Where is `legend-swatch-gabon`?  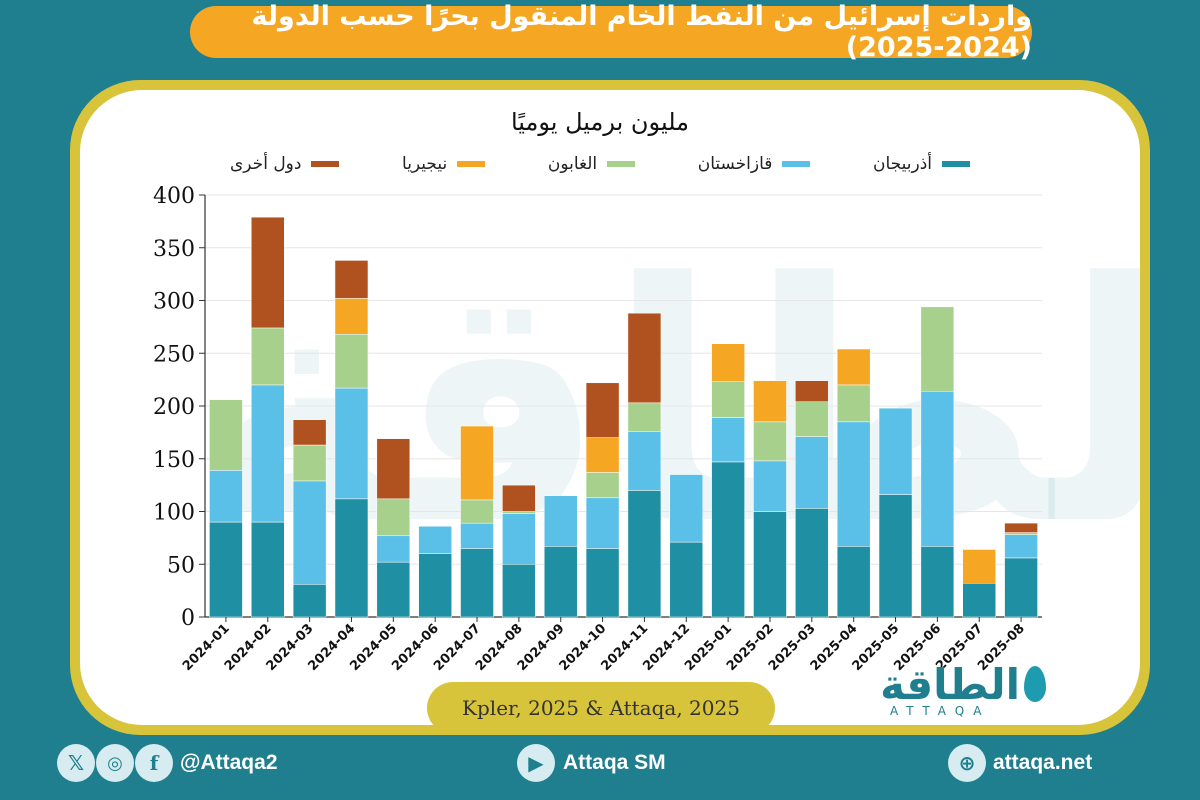 legend-swatch-gabon is located at coordinates (621, 164).